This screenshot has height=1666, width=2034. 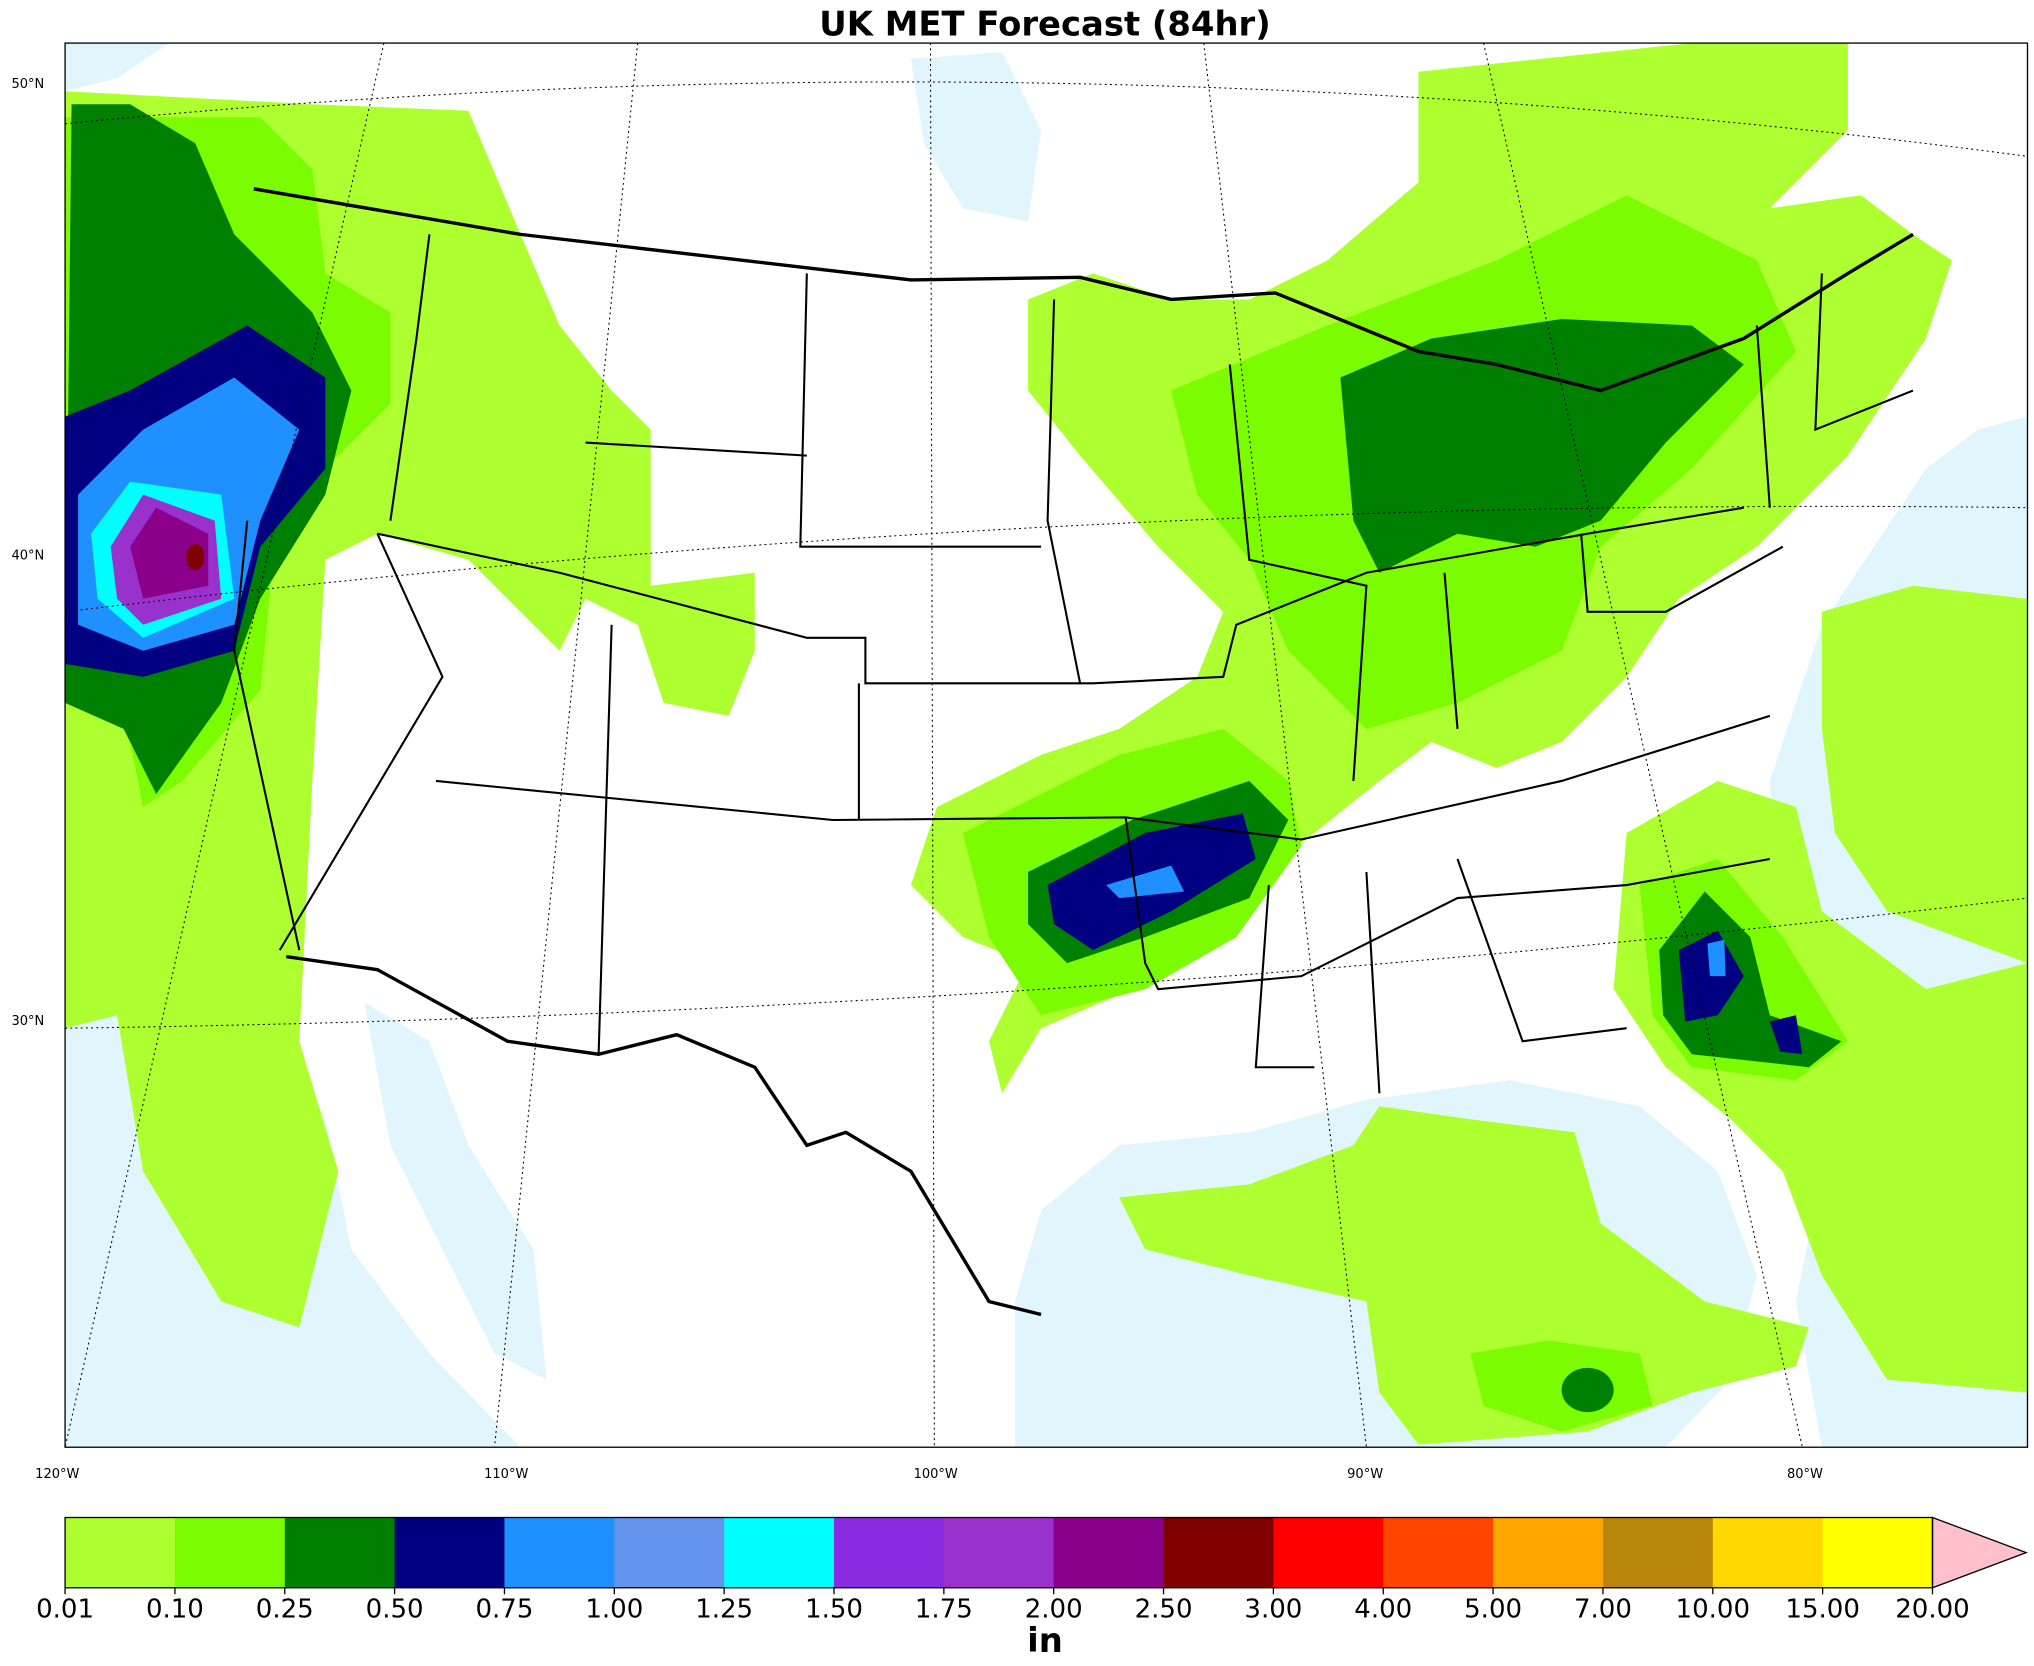 I want to click on colorbar-label: 0.75, so click(x=504, y=1609).